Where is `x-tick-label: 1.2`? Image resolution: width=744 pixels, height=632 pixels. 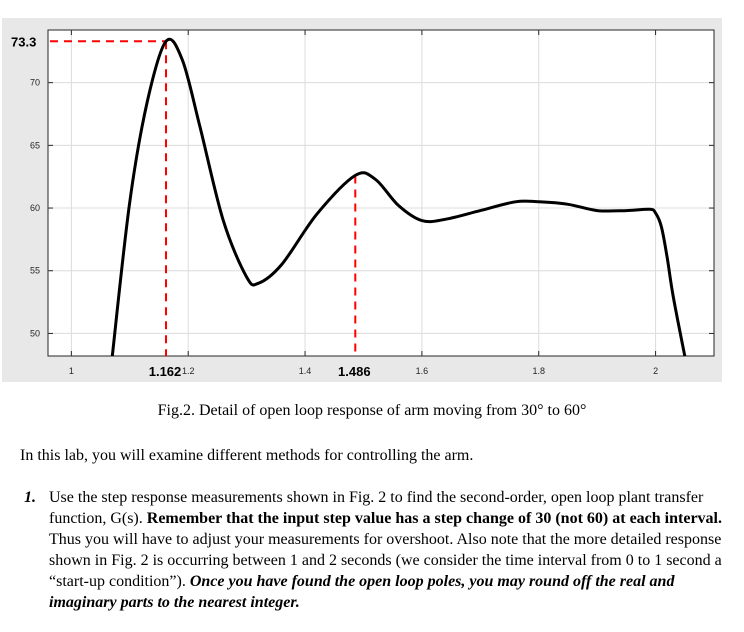
x-tick-label: 1.2 is located at coordinates (188, 371).